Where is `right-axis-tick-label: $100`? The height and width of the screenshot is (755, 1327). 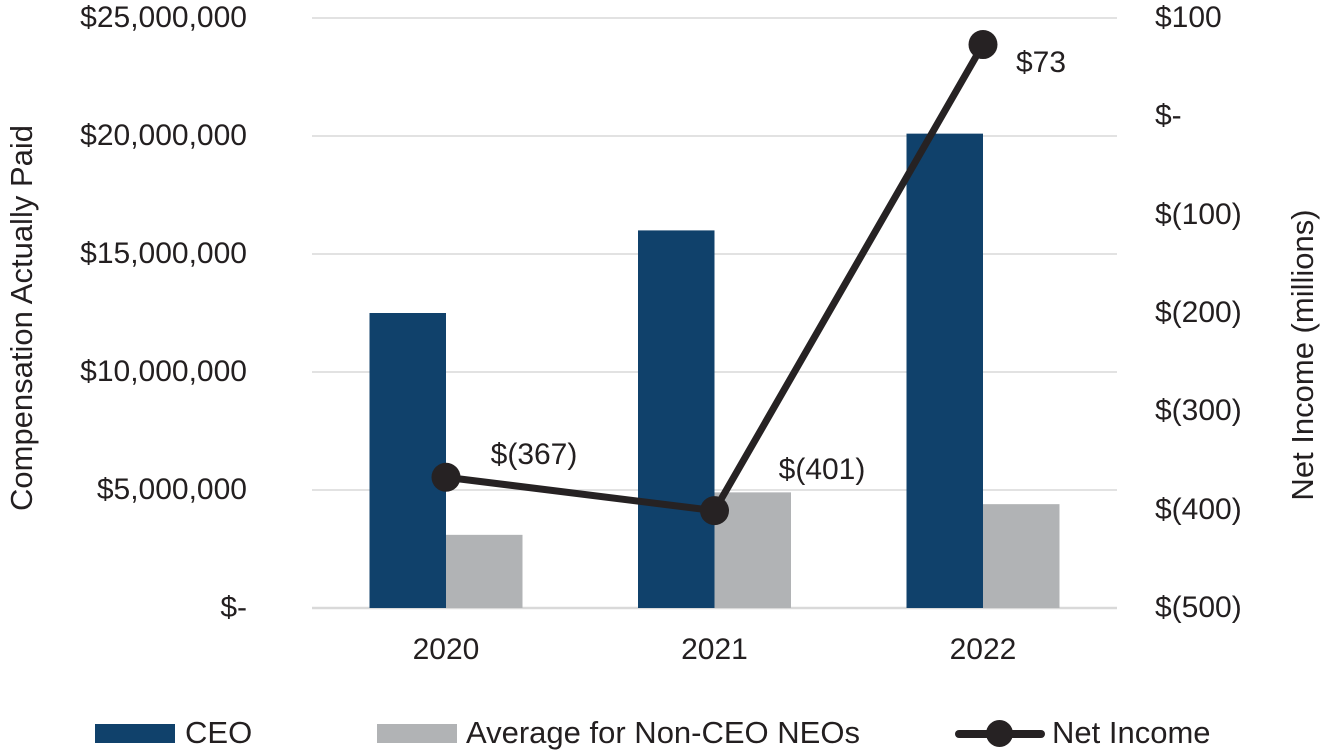 right-axis-tick-label: $100 is located at coordinates (1188, 17).